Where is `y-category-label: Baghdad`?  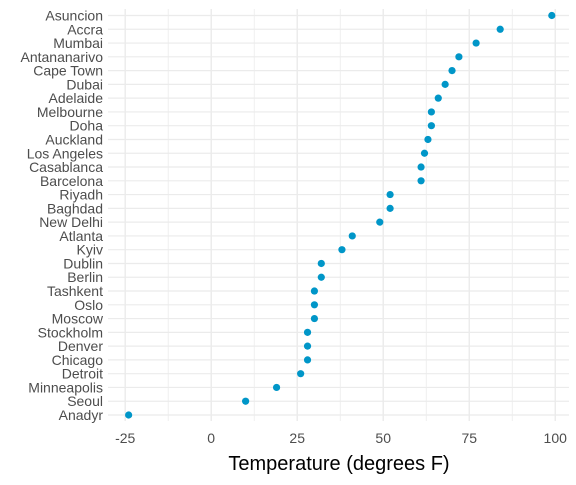 y-category-label: Baghdad is located at coordinates (75, 208).